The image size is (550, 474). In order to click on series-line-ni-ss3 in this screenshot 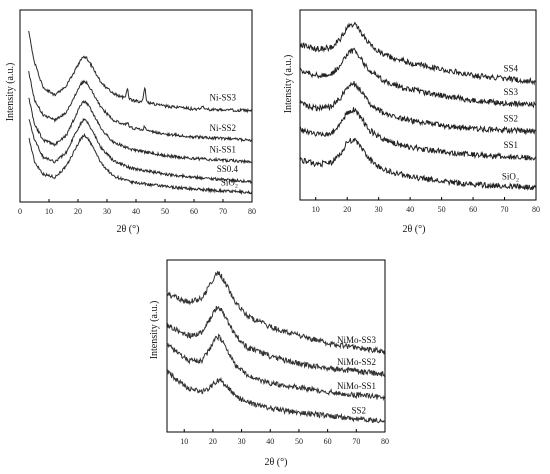, I will do `click(140, 72)`.